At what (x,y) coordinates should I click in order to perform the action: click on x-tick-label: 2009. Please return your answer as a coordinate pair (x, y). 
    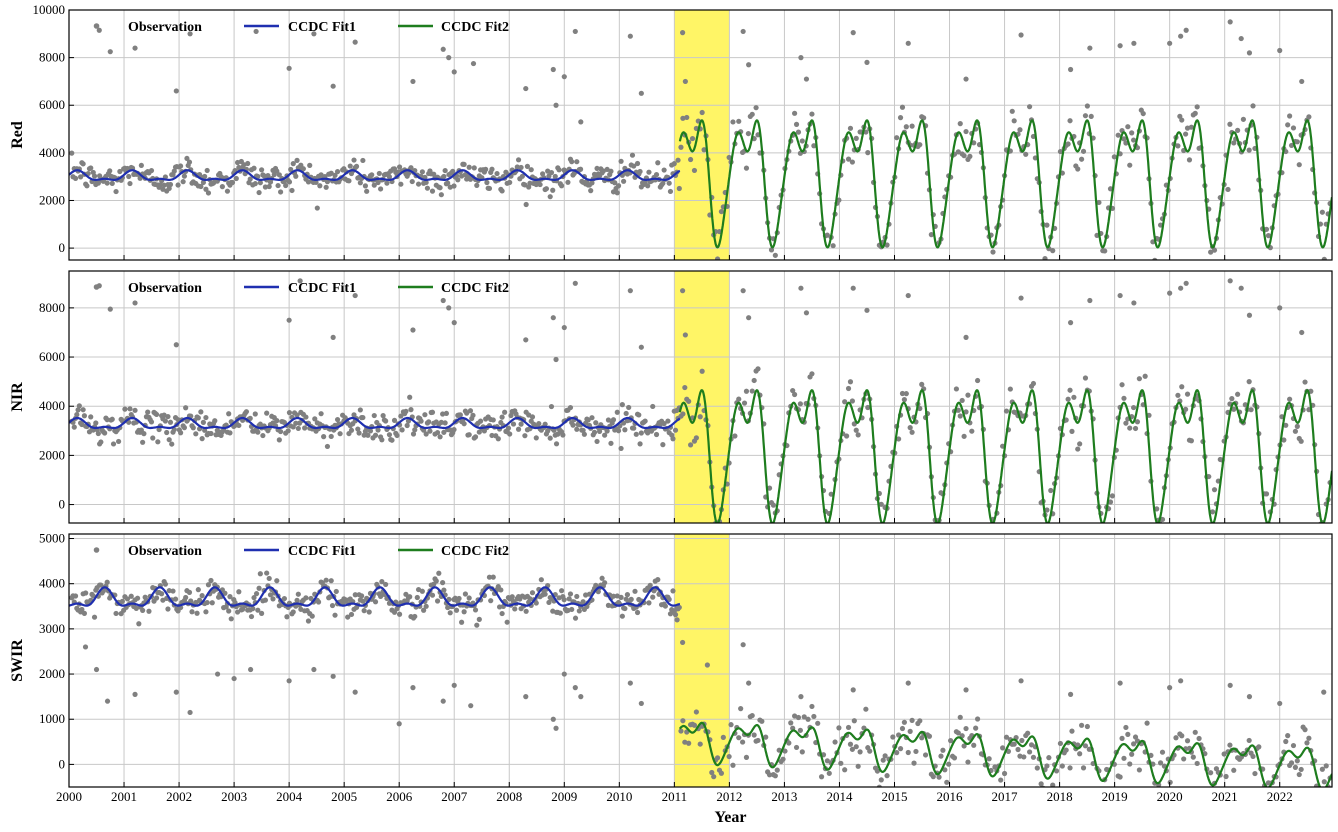
    Looking at the image, I should click on (564, 796).